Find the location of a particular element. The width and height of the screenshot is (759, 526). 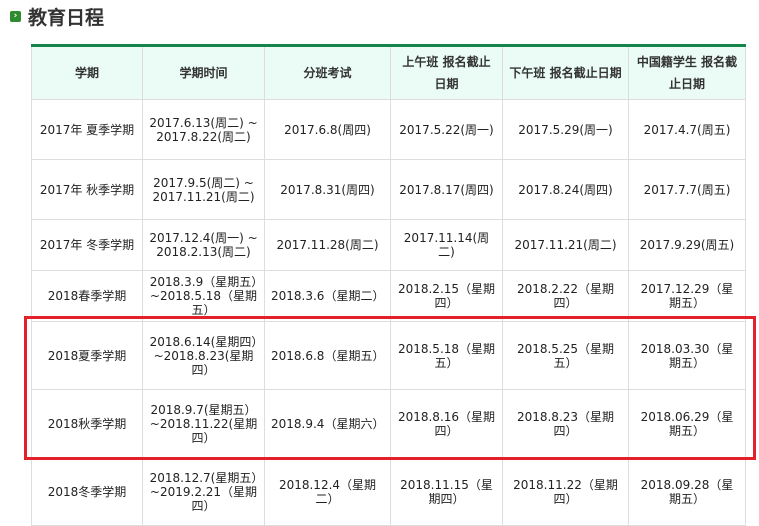

column-header: 上午班 报名截止日期 is located at coordinates (446, 72).